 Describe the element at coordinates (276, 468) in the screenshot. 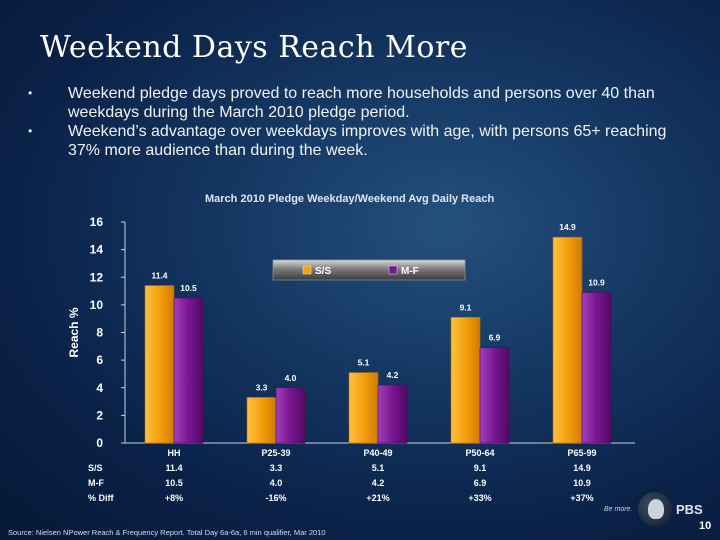

I see `table-cell: 3.3` at that location.